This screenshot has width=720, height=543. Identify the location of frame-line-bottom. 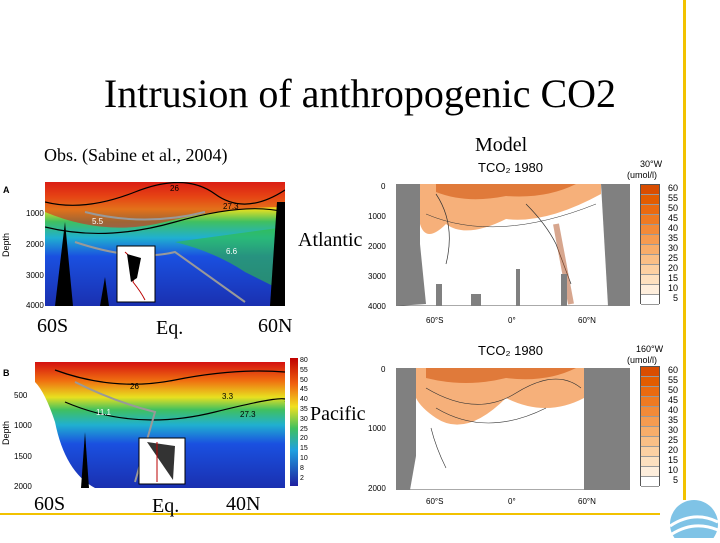
(330, 514).